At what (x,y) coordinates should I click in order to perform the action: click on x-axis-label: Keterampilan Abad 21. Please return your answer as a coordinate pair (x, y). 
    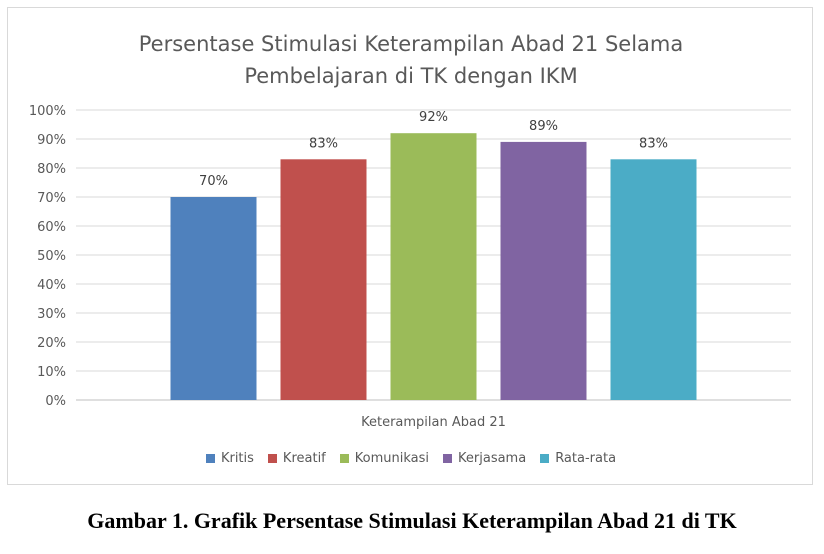
    Looking at the image, I should click on (433, 422).